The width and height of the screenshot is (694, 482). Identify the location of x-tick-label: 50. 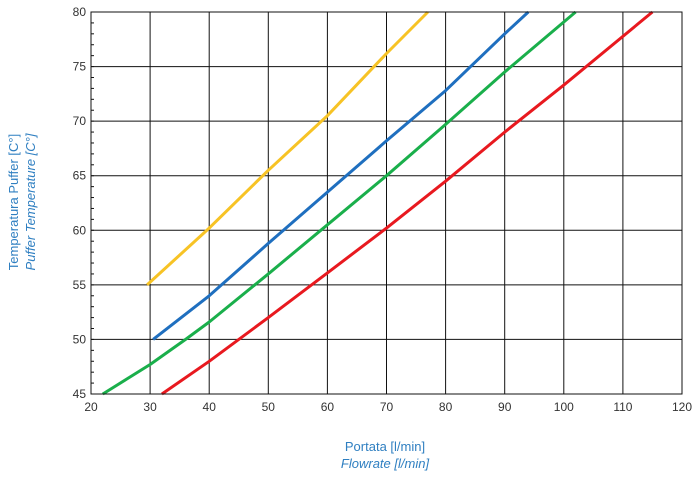
(269, 407).